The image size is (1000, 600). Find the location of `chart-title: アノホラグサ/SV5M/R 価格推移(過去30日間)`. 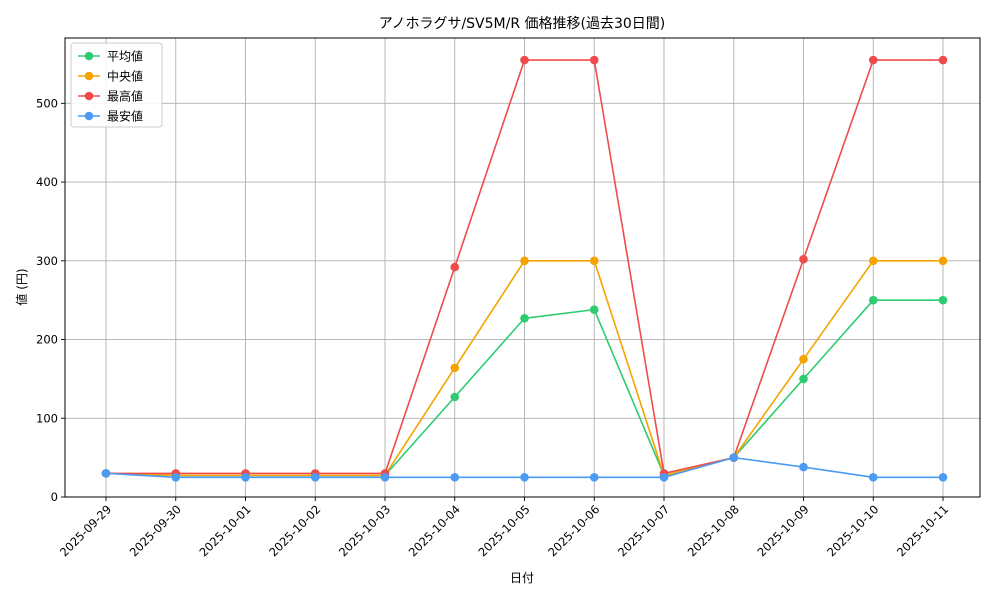

chart-title: アノホラグサ/SV5M/R 価格推移(過去30日間) is located at coordinates (522, 24).